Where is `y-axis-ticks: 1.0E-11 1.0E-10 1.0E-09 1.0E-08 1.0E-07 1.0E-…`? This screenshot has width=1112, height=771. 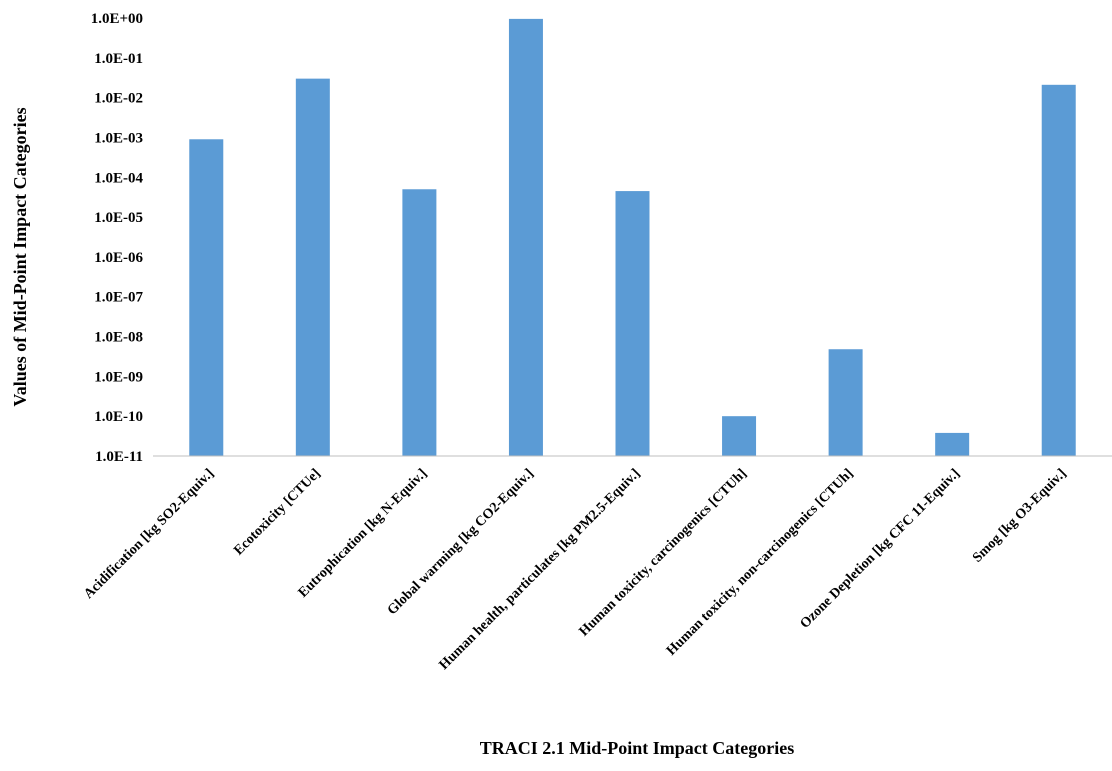
y-axis-ticks: 1.0E-11 1.0E-10 1.0E-09 1.0E-08 1.0E-07 1.0E-… is located at coordinates (117, 238).